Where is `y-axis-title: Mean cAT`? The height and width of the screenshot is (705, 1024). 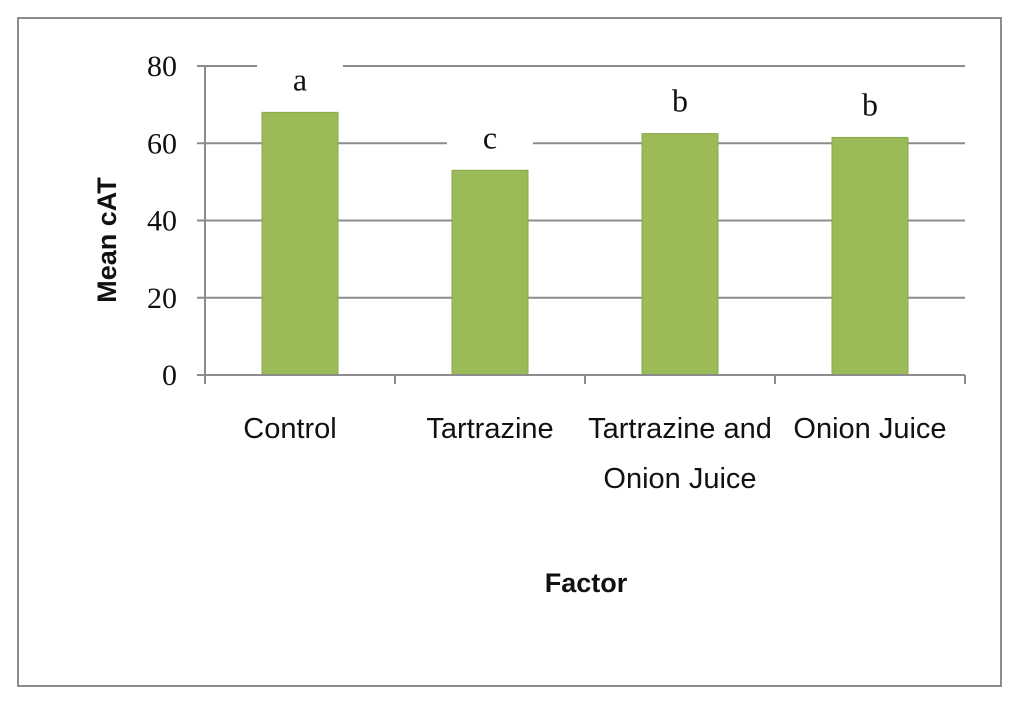 y-axis-title: Mean cAT is located at coordinates (107, 240).